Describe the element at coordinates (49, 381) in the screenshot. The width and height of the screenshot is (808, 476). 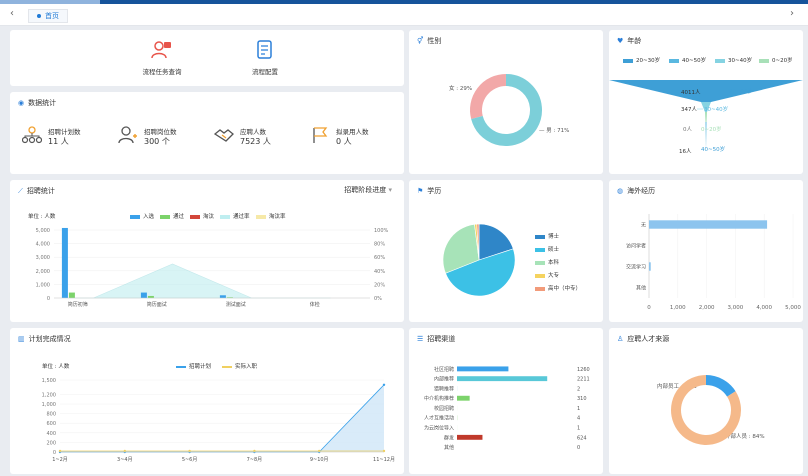
I see `y-tick-label: 1,500` at that location.